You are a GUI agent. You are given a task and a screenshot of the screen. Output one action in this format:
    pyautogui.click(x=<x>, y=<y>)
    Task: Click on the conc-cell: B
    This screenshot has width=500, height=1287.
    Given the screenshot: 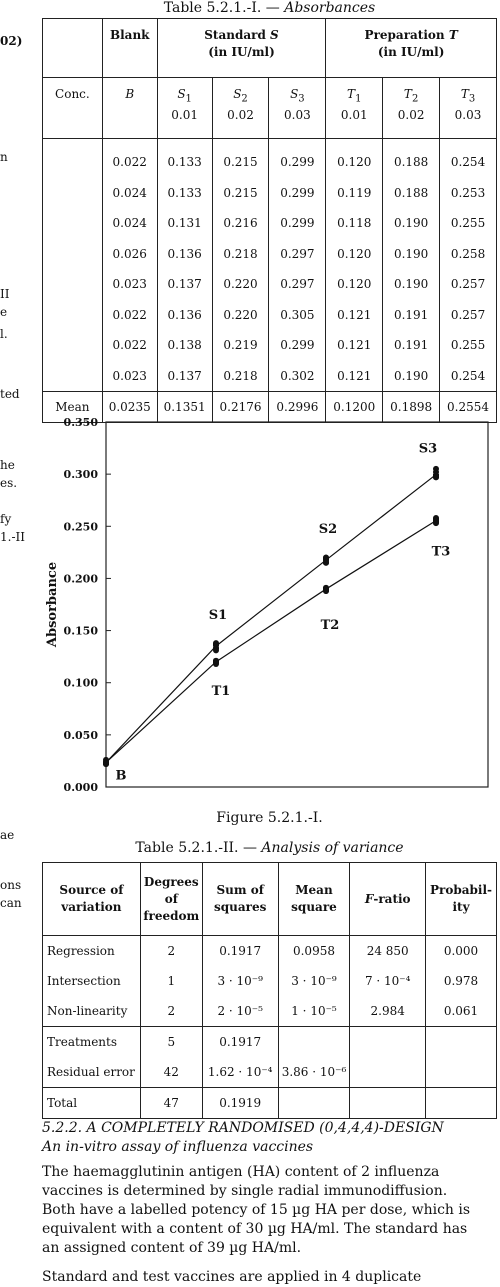 What is the action you would take?
    pyautogui.click(x=129, y=108)
    